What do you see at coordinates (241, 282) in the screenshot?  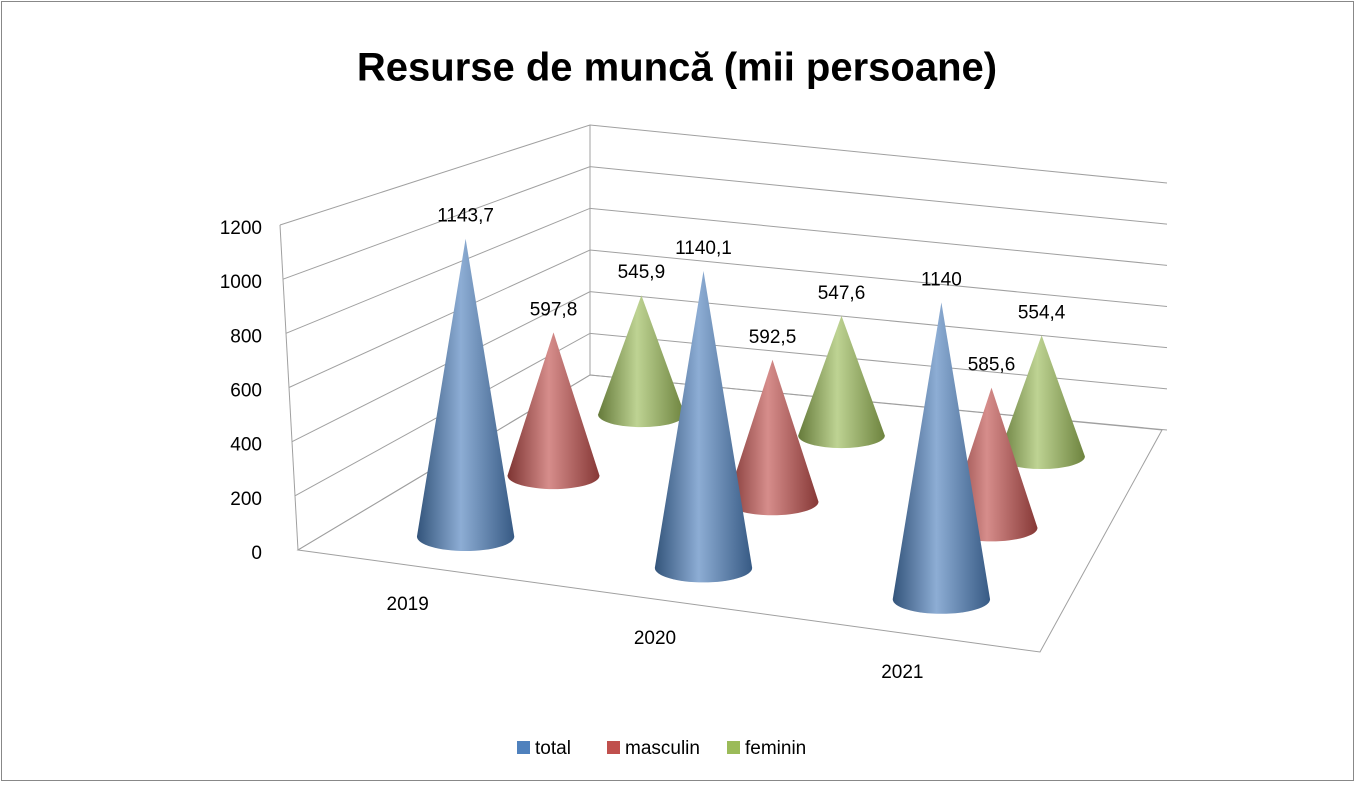 I see `y-tick-label: 1000` at bounding box center [241, 282].